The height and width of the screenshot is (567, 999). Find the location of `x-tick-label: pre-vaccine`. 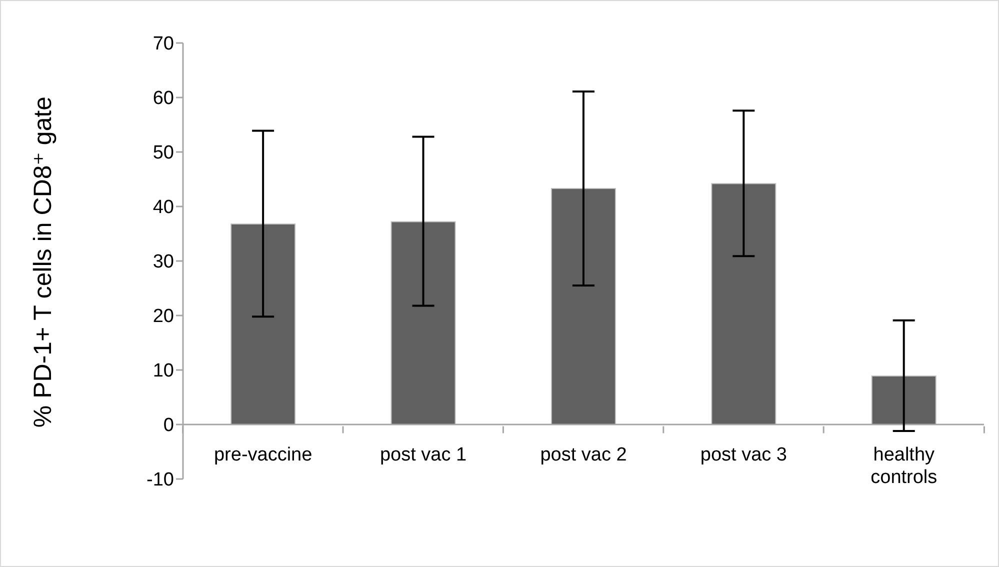

x-tick-label: pre-vaccine is located at coordinates (263, 455).